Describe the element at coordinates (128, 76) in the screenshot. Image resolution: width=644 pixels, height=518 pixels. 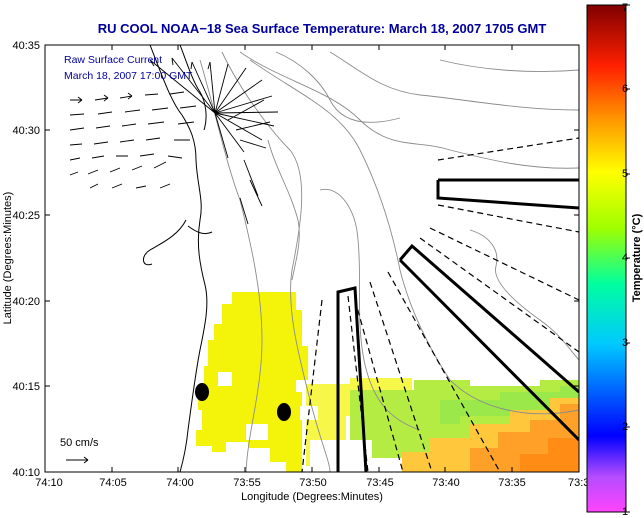
I see `current-legend-line2: March 18, 2007 17:00 GMT` at that location.